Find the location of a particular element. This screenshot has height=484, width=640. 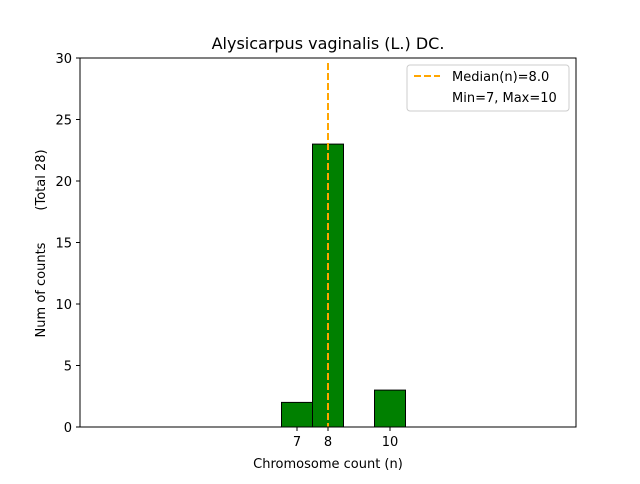

x-tick-label: 8 is located at coordinates (328, 442).